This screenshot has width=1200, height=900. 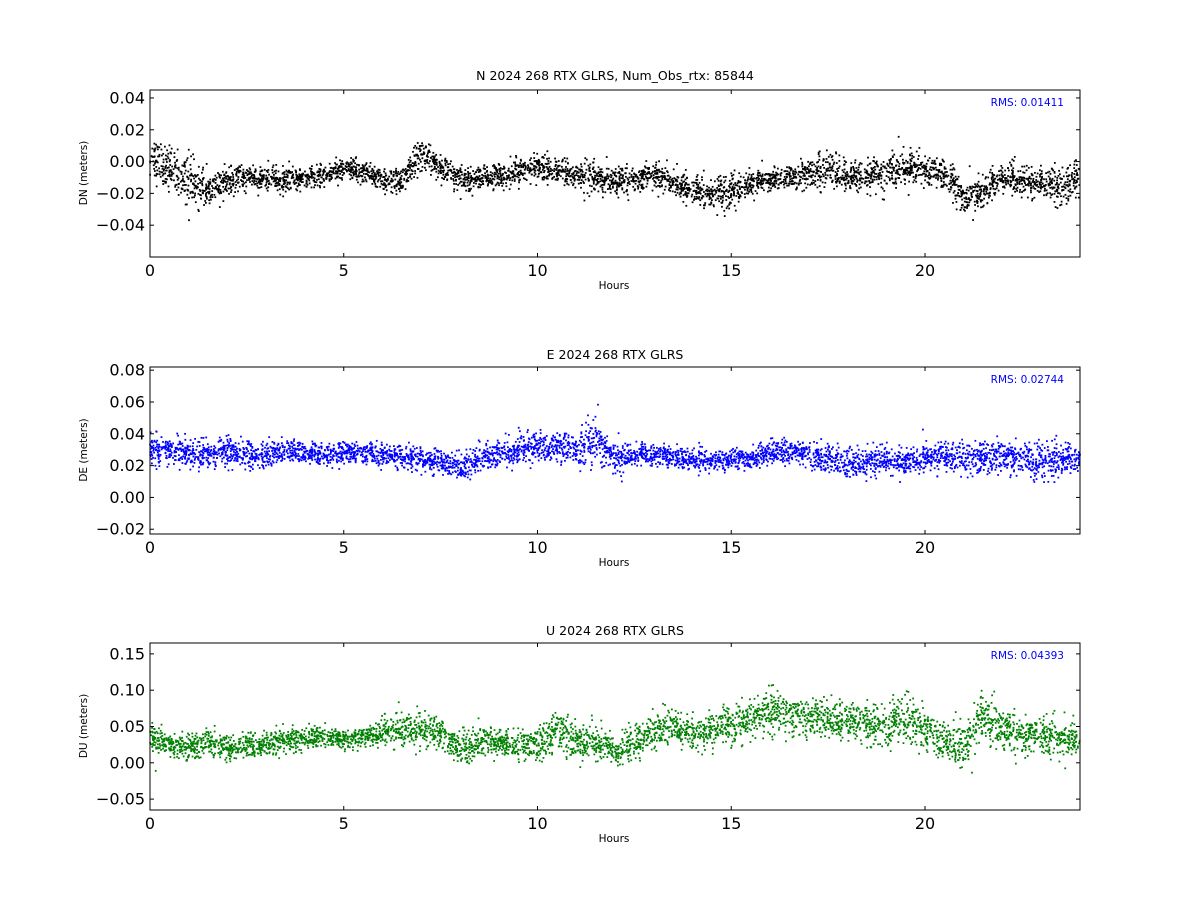 What do you see at coordinates (925, 270) in the screenshot?
I see `x-tick-label: 20` at bounding box center [925, 270].